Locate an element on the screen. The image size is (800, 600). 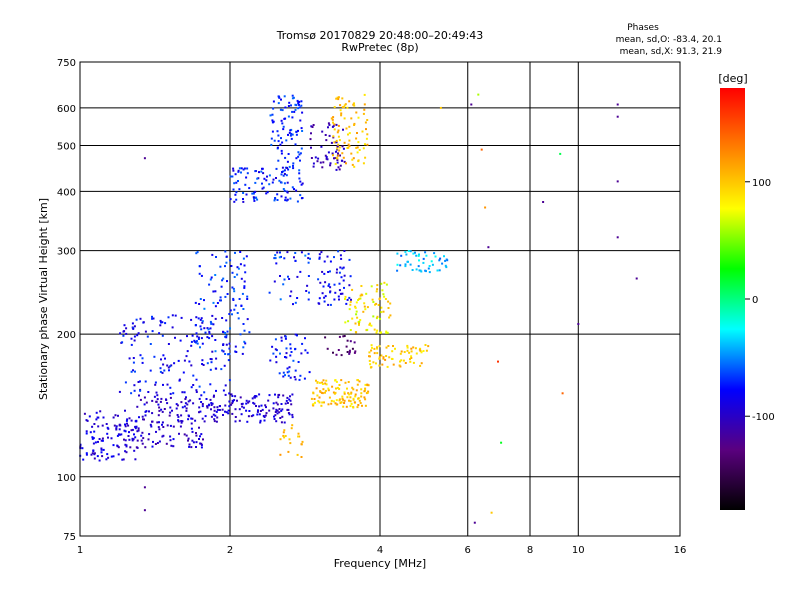
phase-stats-o: mean, sd,O: -83.4, 20.1 is located at coordinates (669, 40).